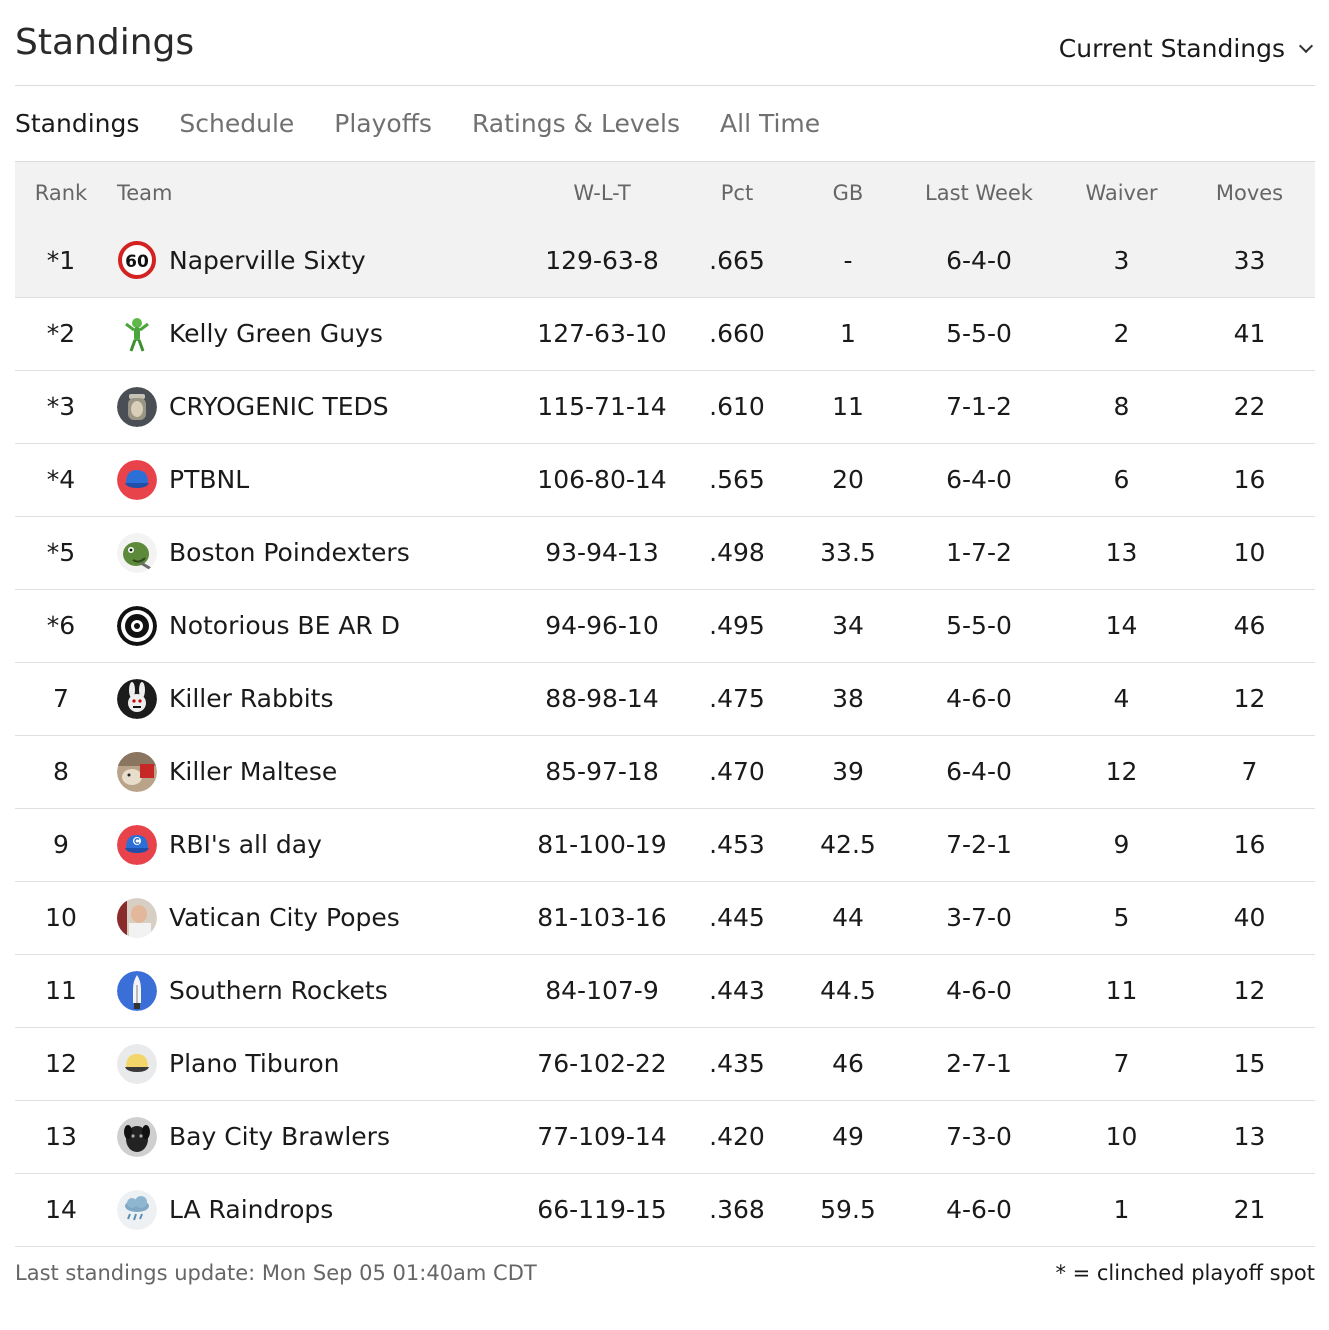 The width and height of the screenshot is (1329, 1330). What do you see at coordinates (137, 990) in the screenshot?
I see `rocket-icon` at bounding box center [137, 990].